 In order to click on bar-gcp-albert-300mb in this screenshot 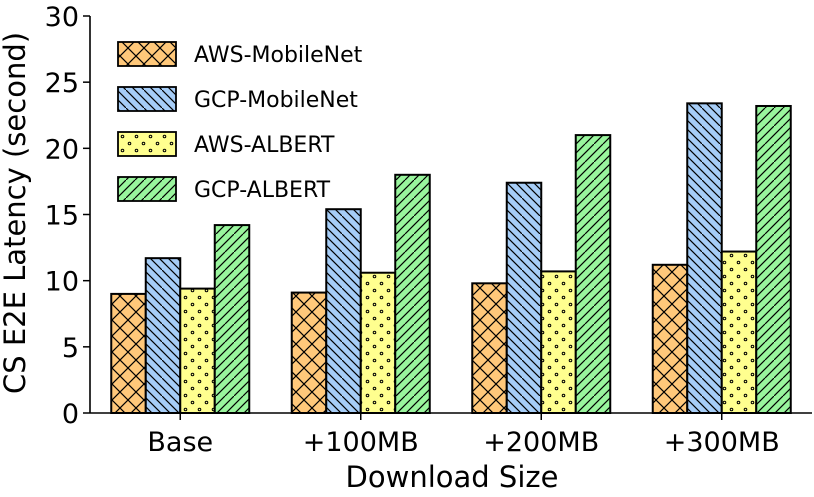, I will do `click(773, 259)`.